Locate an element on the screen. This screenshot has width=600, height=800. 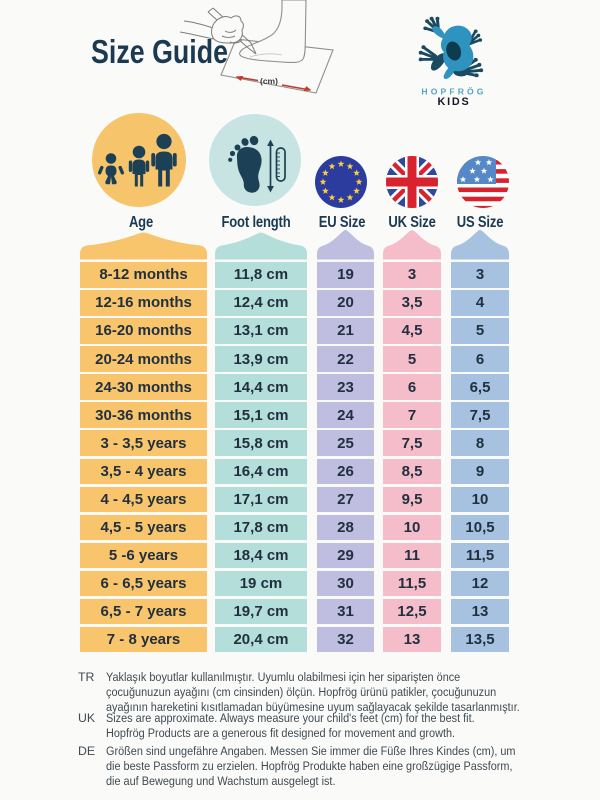
svg-text: (cm) is located at coordinates (269, 81).